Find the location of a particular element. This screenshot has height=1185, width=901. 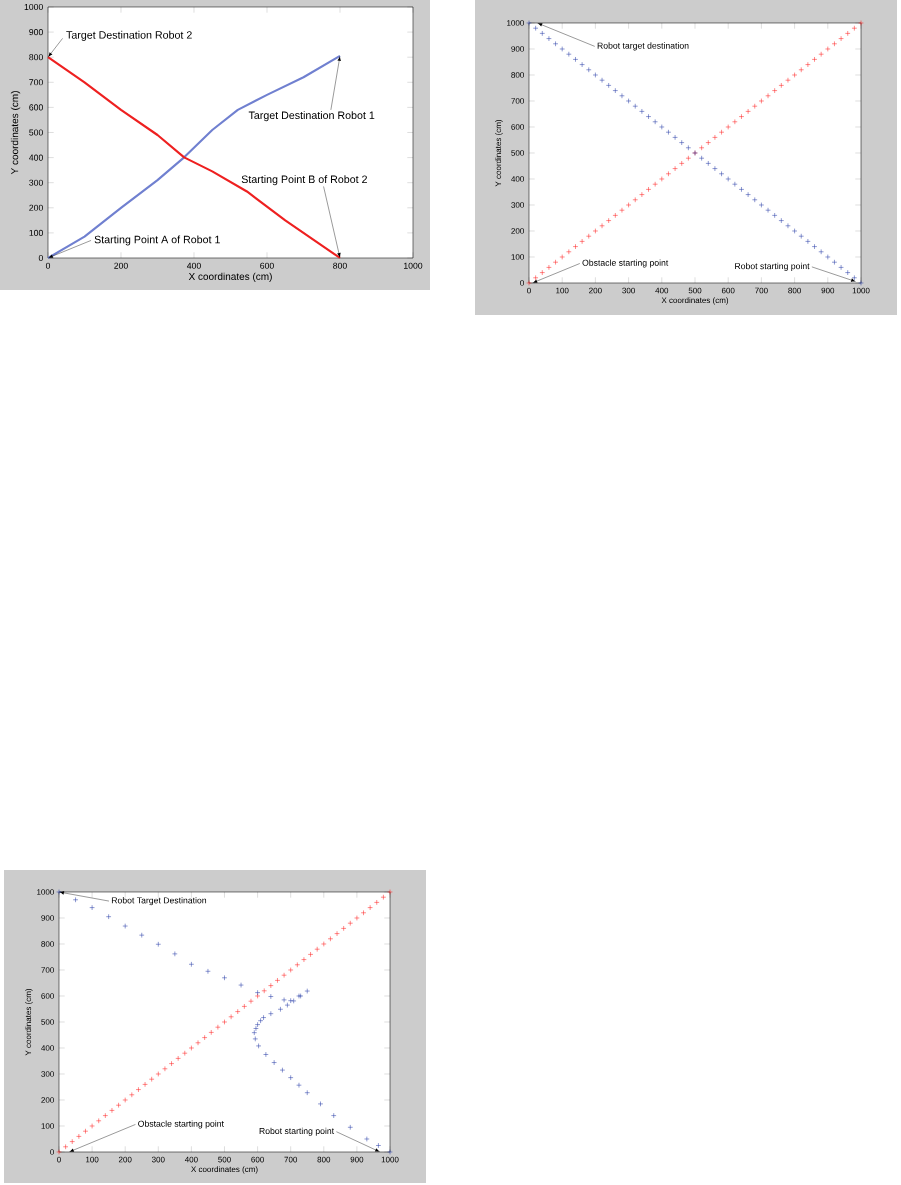

x-tick-label: 300 is located at coordinates (158, 1159).